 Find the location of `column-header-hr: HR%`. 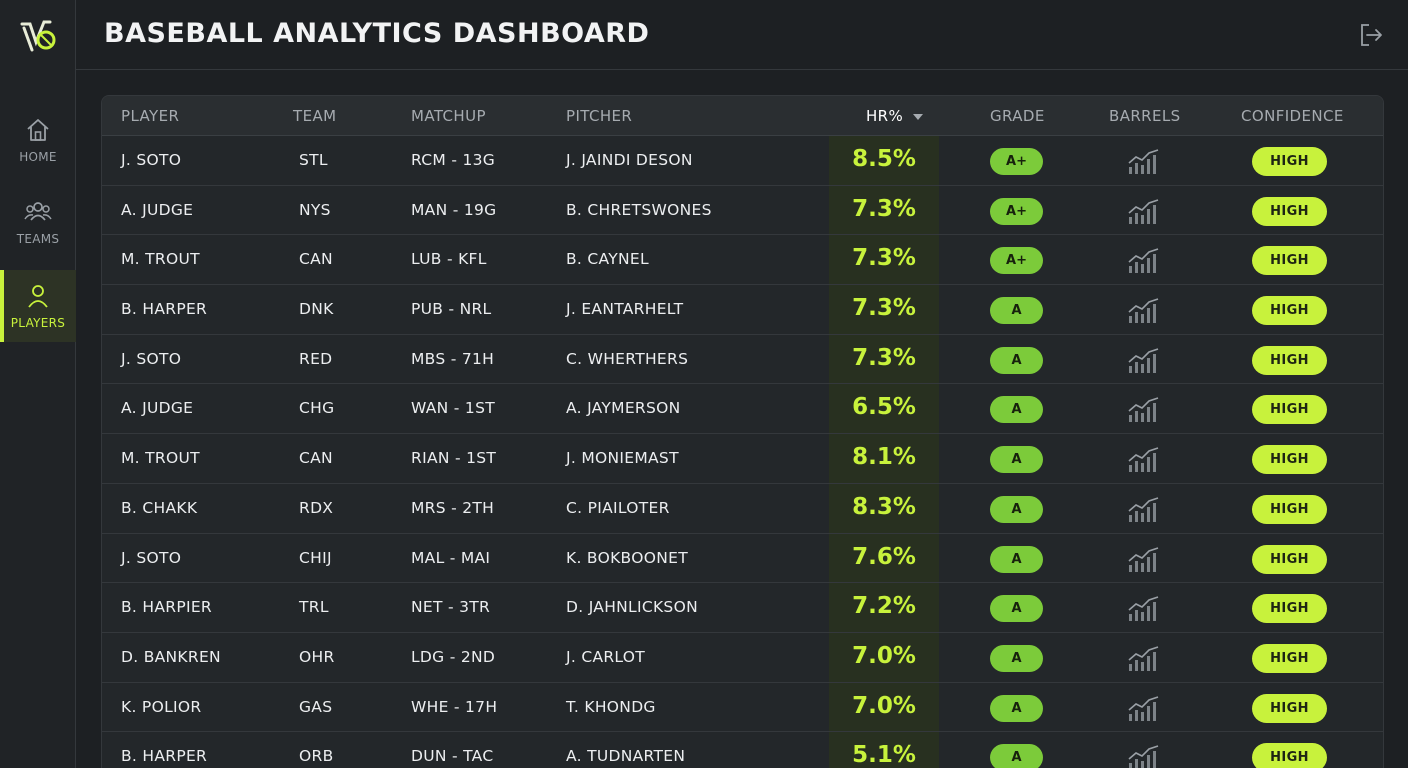

column-header-hr: HR% is located at coordinates (895, 116).